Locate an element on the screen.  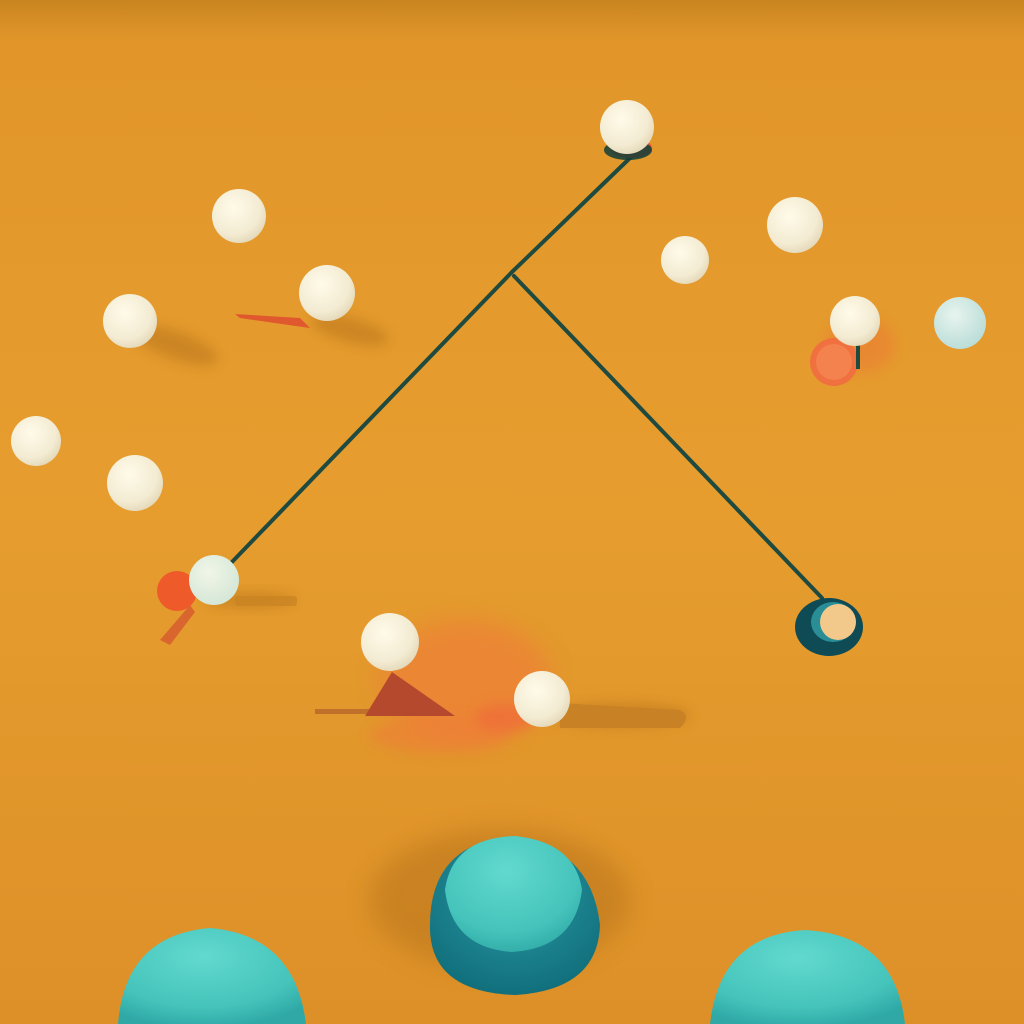
teal-domes is located at coordinates (511, 930).